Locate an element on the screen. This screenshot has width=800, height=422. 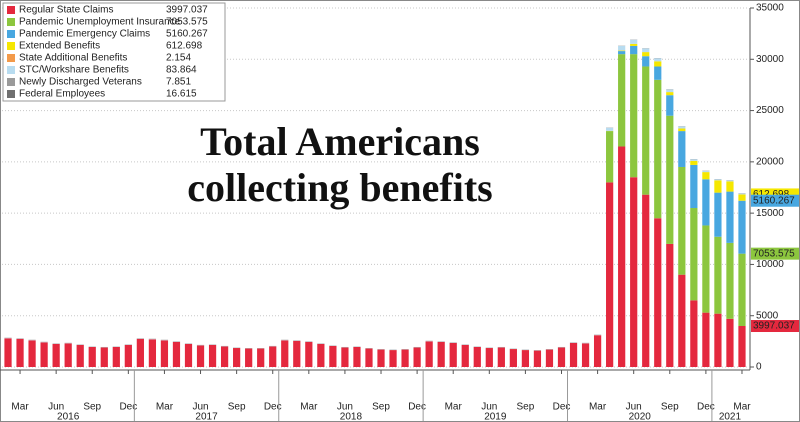
annotation: collecting benefits is located at coordinates (340, 187).